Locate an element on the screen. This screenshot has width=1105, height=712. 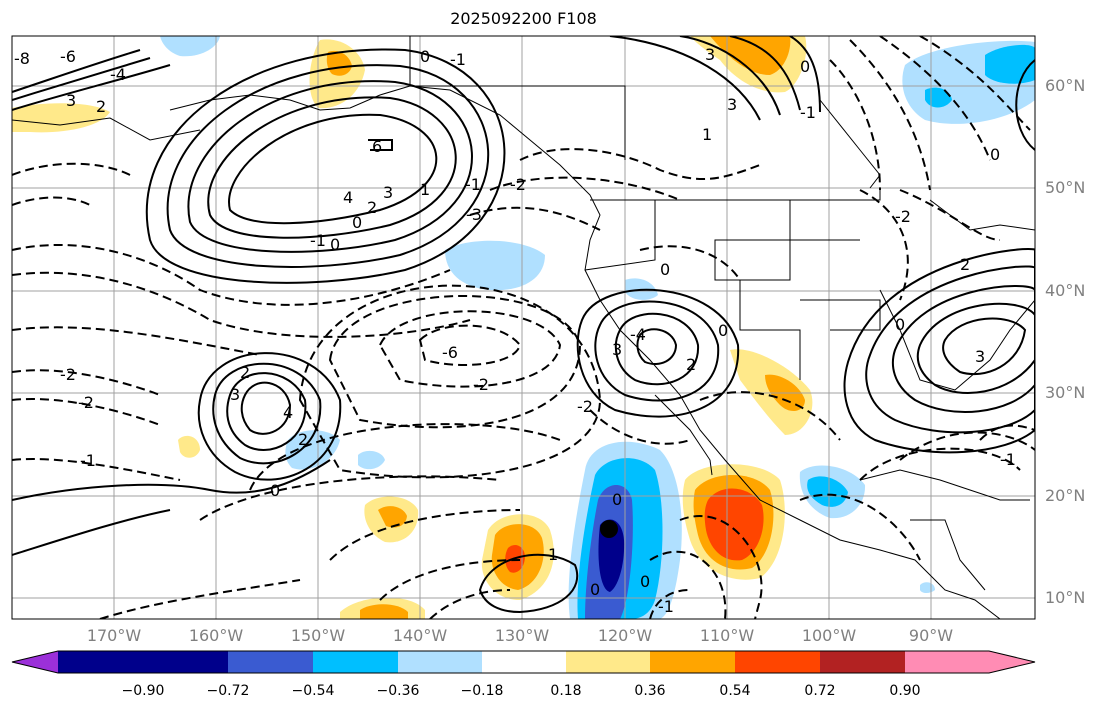
lat-label-20n: 20°N is located at coordinates (1065, 495).